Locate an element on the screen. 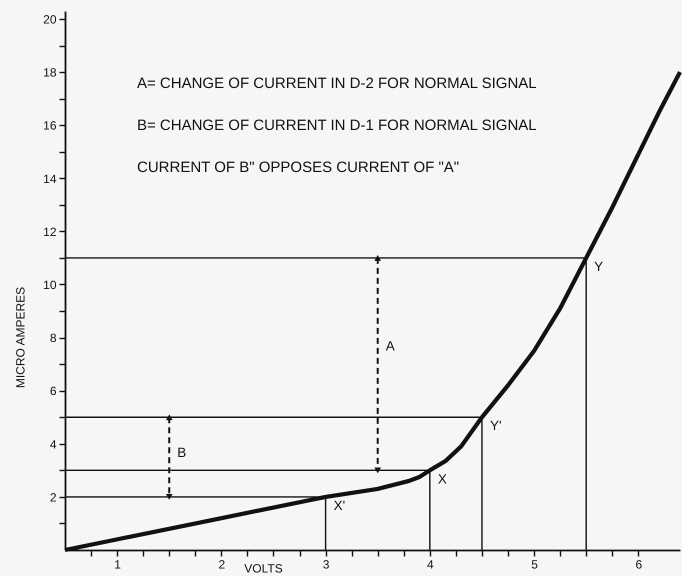 The width and height of the screenshot is (682, 576). annotation: B= CHANGE OF CURRENT IN D-1 FOR NORMAL SIGNAL is located at coordinates (337, 125).